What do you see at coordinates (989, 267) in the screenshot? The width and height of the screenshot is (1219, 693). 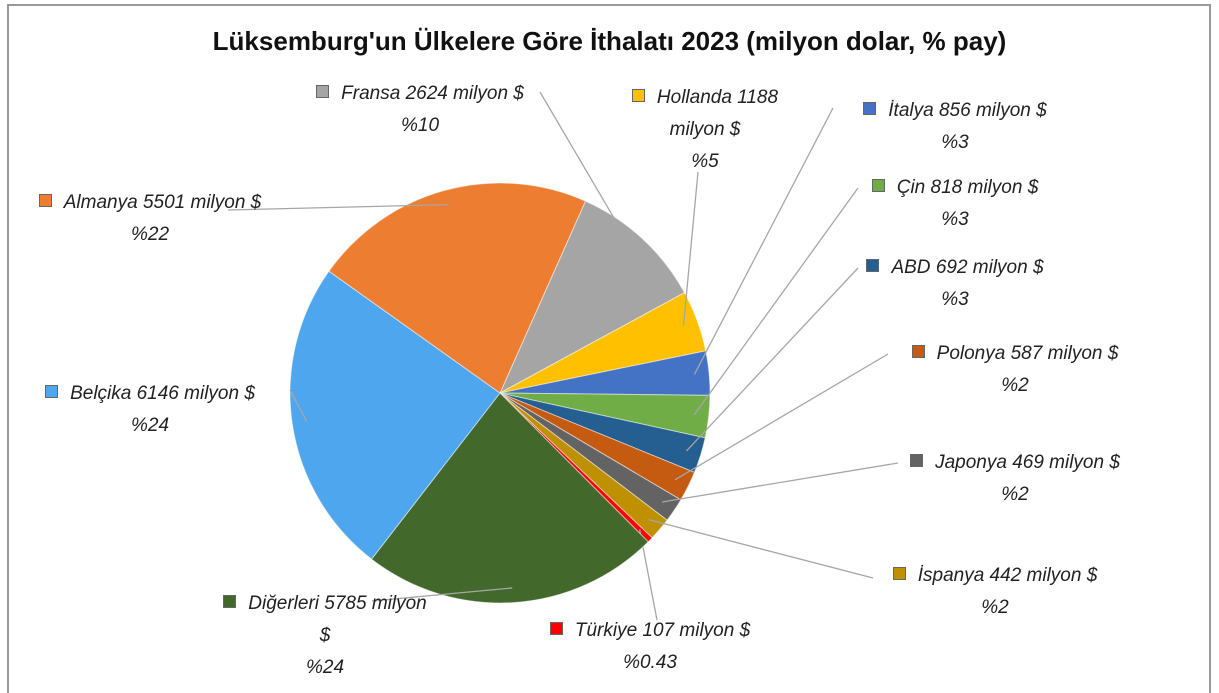 I see `label-text: 692 milyon $` at bounding box center [989, 267].